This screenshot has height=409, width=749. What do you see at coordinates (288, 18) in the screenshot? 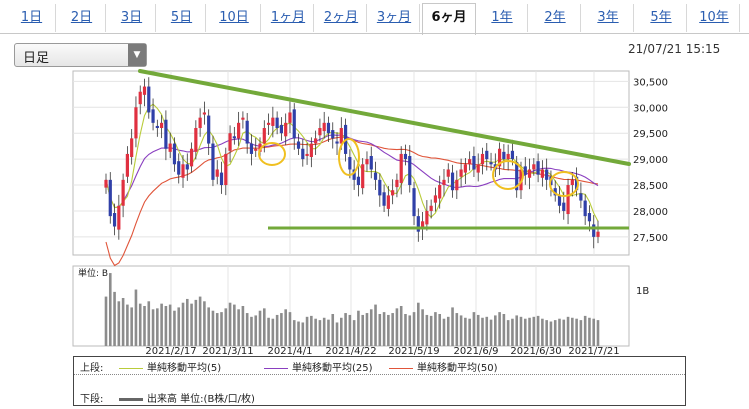
I see `tab-5: 1ヶ月` at bounding box center [288, 18].